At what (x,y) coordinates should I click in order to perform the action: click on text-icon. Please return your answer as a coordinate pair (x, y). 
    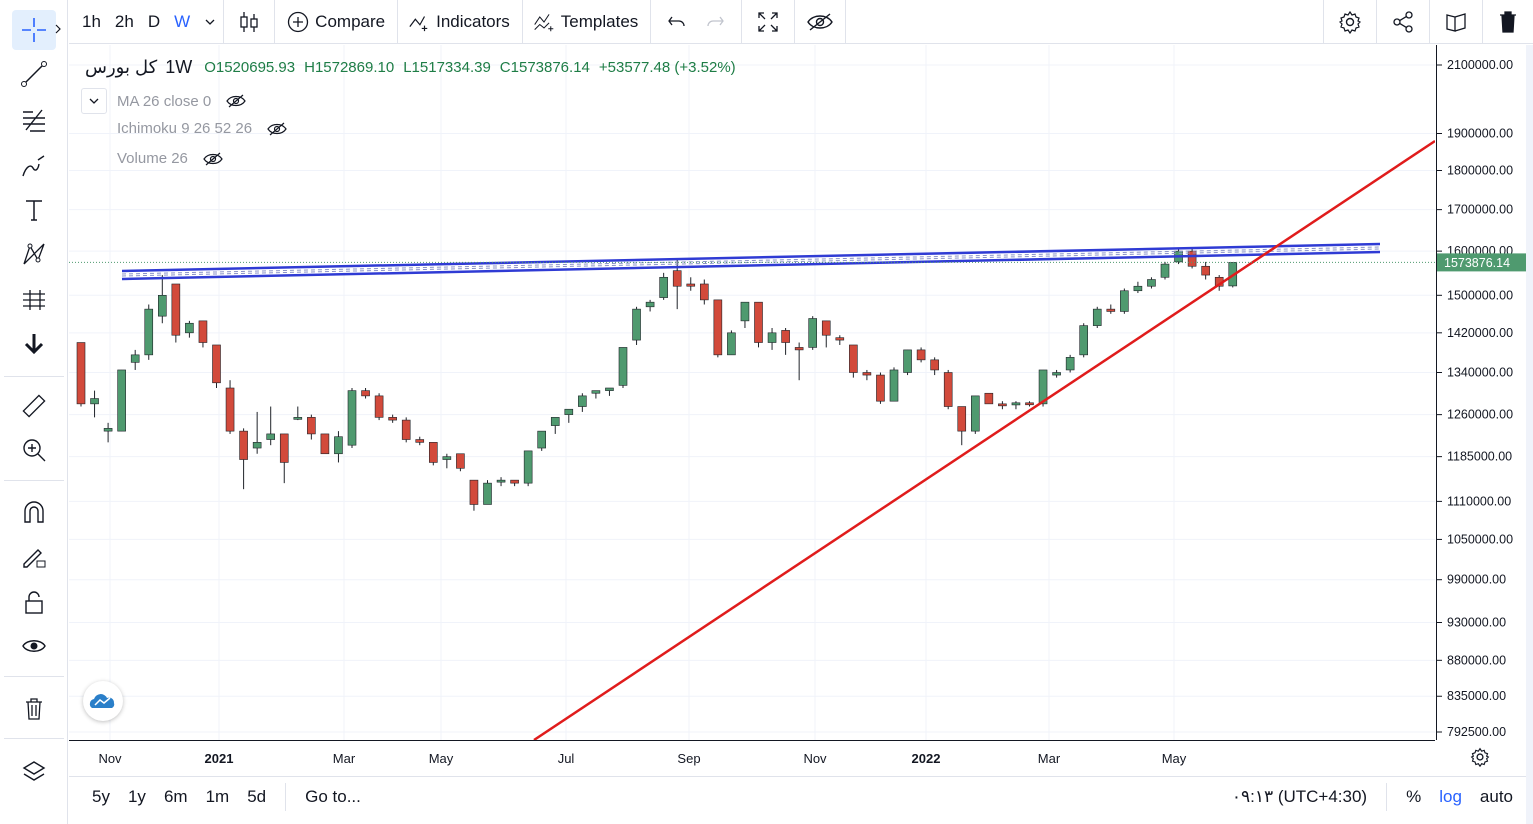
    Looking at the image, I should click on (34, 210).